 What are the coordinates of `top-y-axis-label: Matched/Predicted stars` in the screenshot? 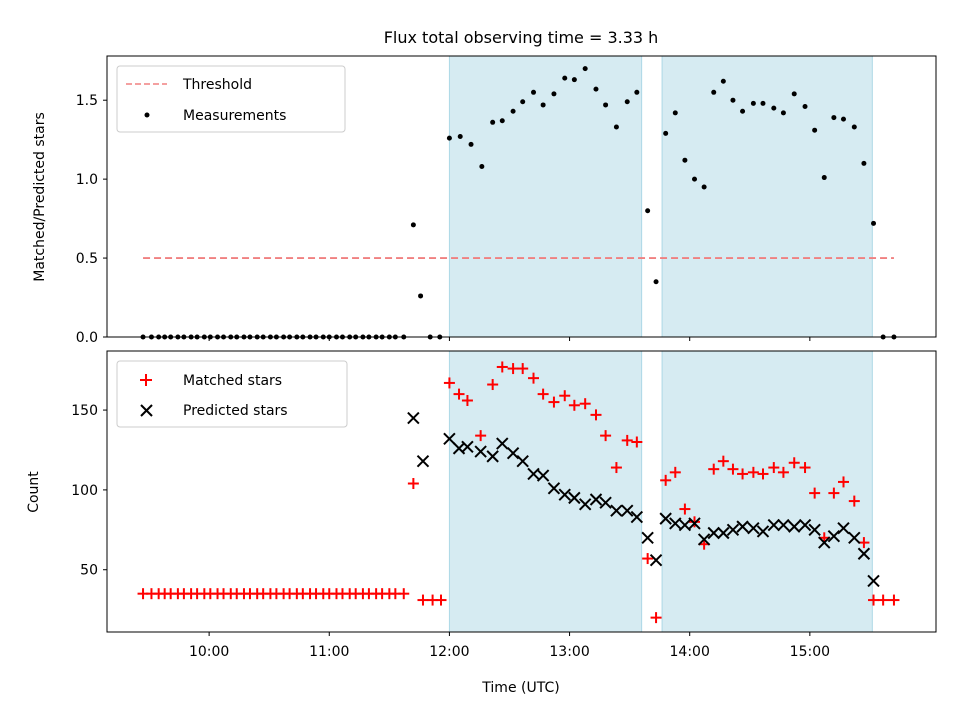 It's located at (40, 197).